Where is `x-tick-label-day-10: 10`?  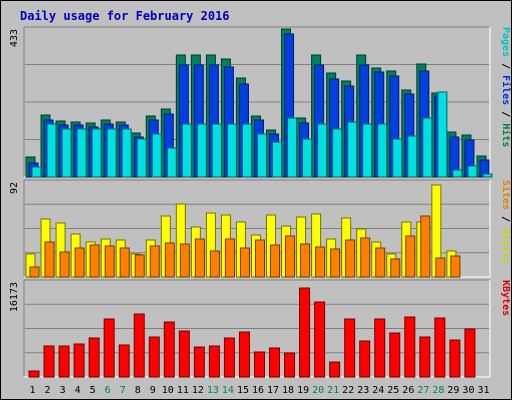
x-tick-label-day-10: 10 is located at coordinates (168, 390).